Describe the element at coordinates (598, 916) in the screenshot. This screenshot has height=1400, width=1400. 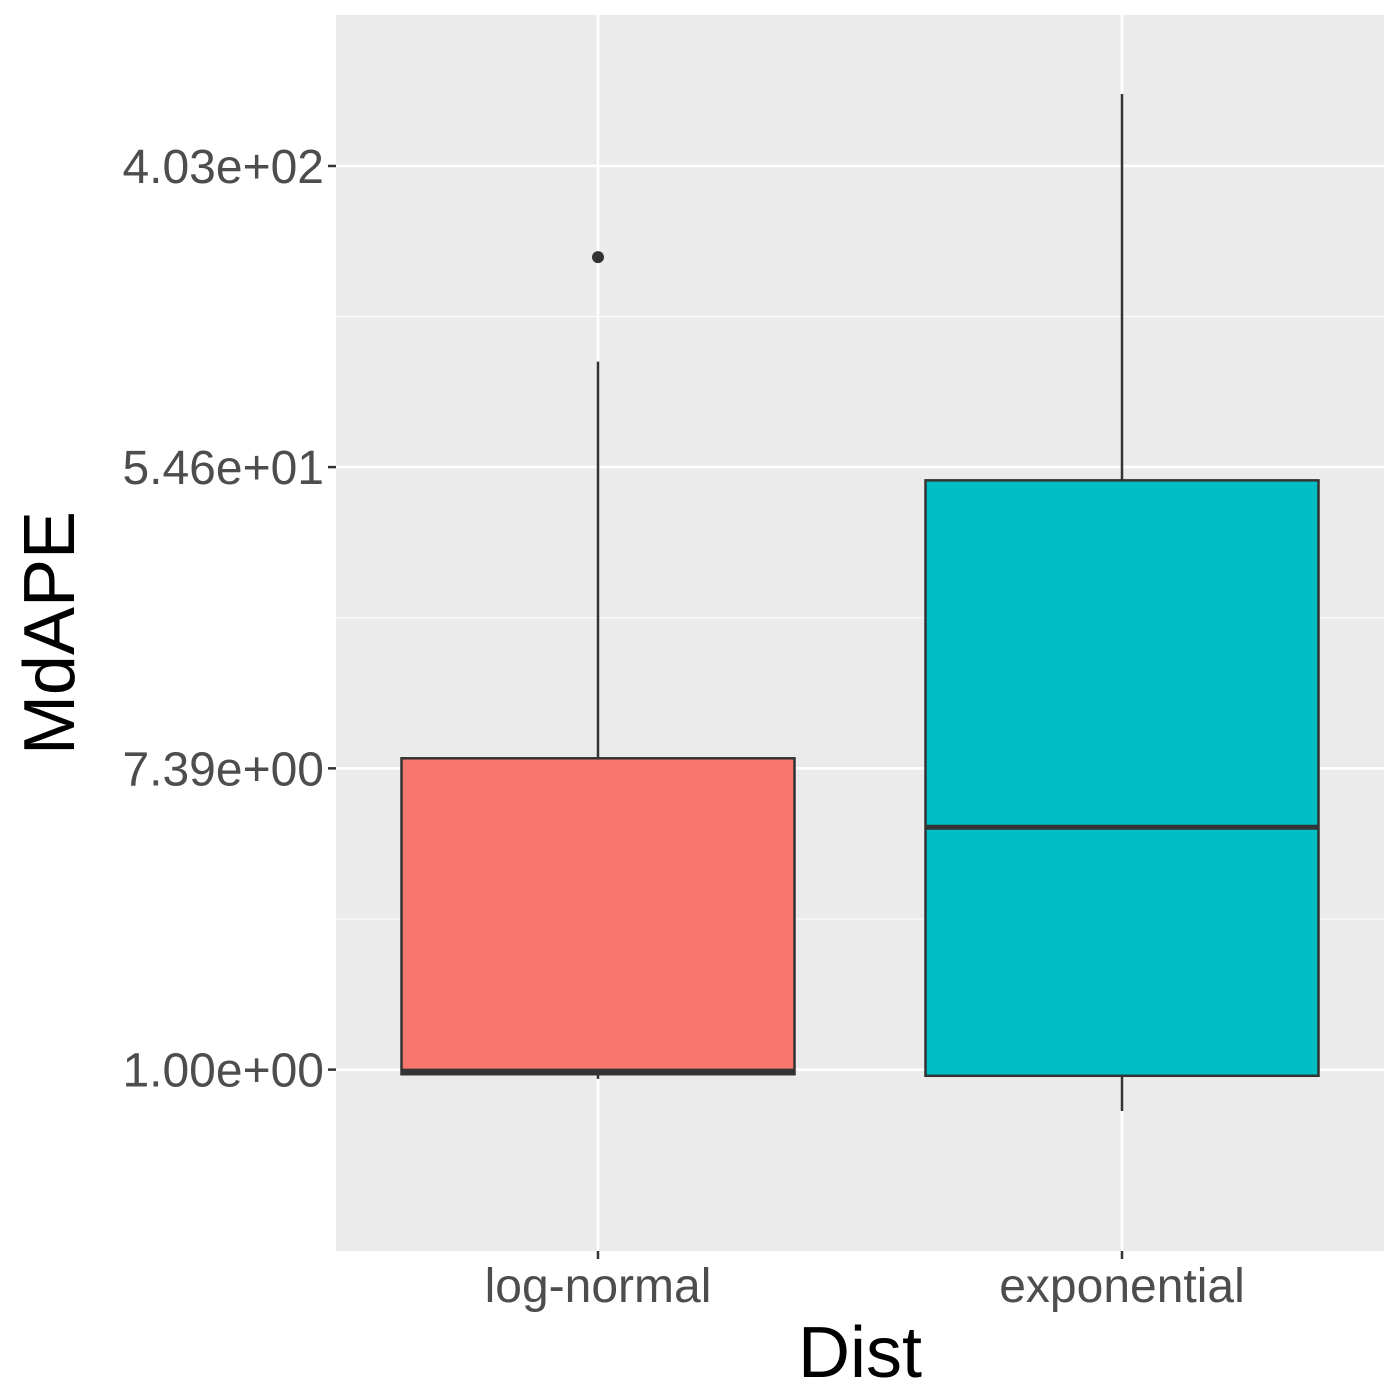
I see `box-log-normal` at that location.